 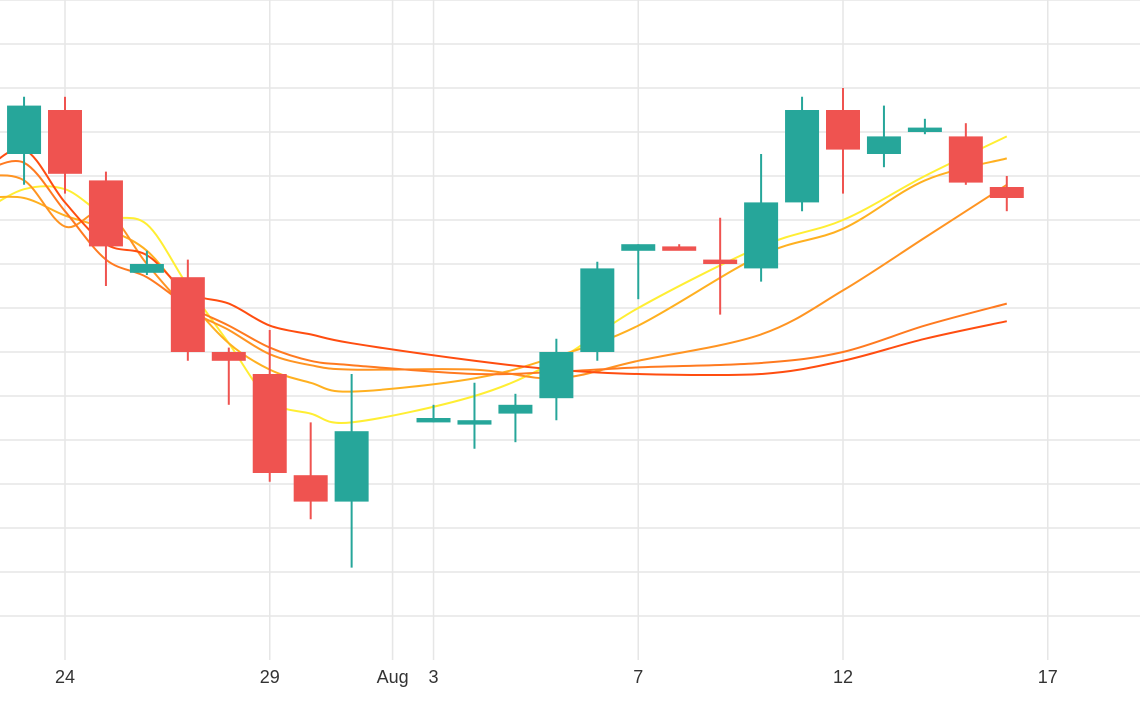 I want to click on x-tick-label: 7, so click(x=638, y=677).